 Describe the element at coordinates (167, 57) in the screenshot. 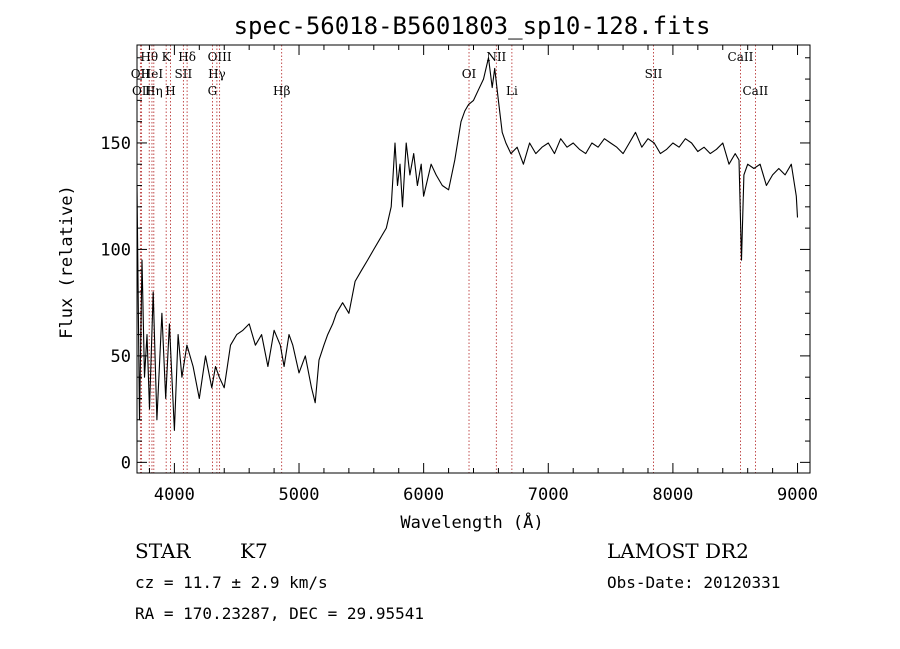

I see `line-marker-label: K` at that location.